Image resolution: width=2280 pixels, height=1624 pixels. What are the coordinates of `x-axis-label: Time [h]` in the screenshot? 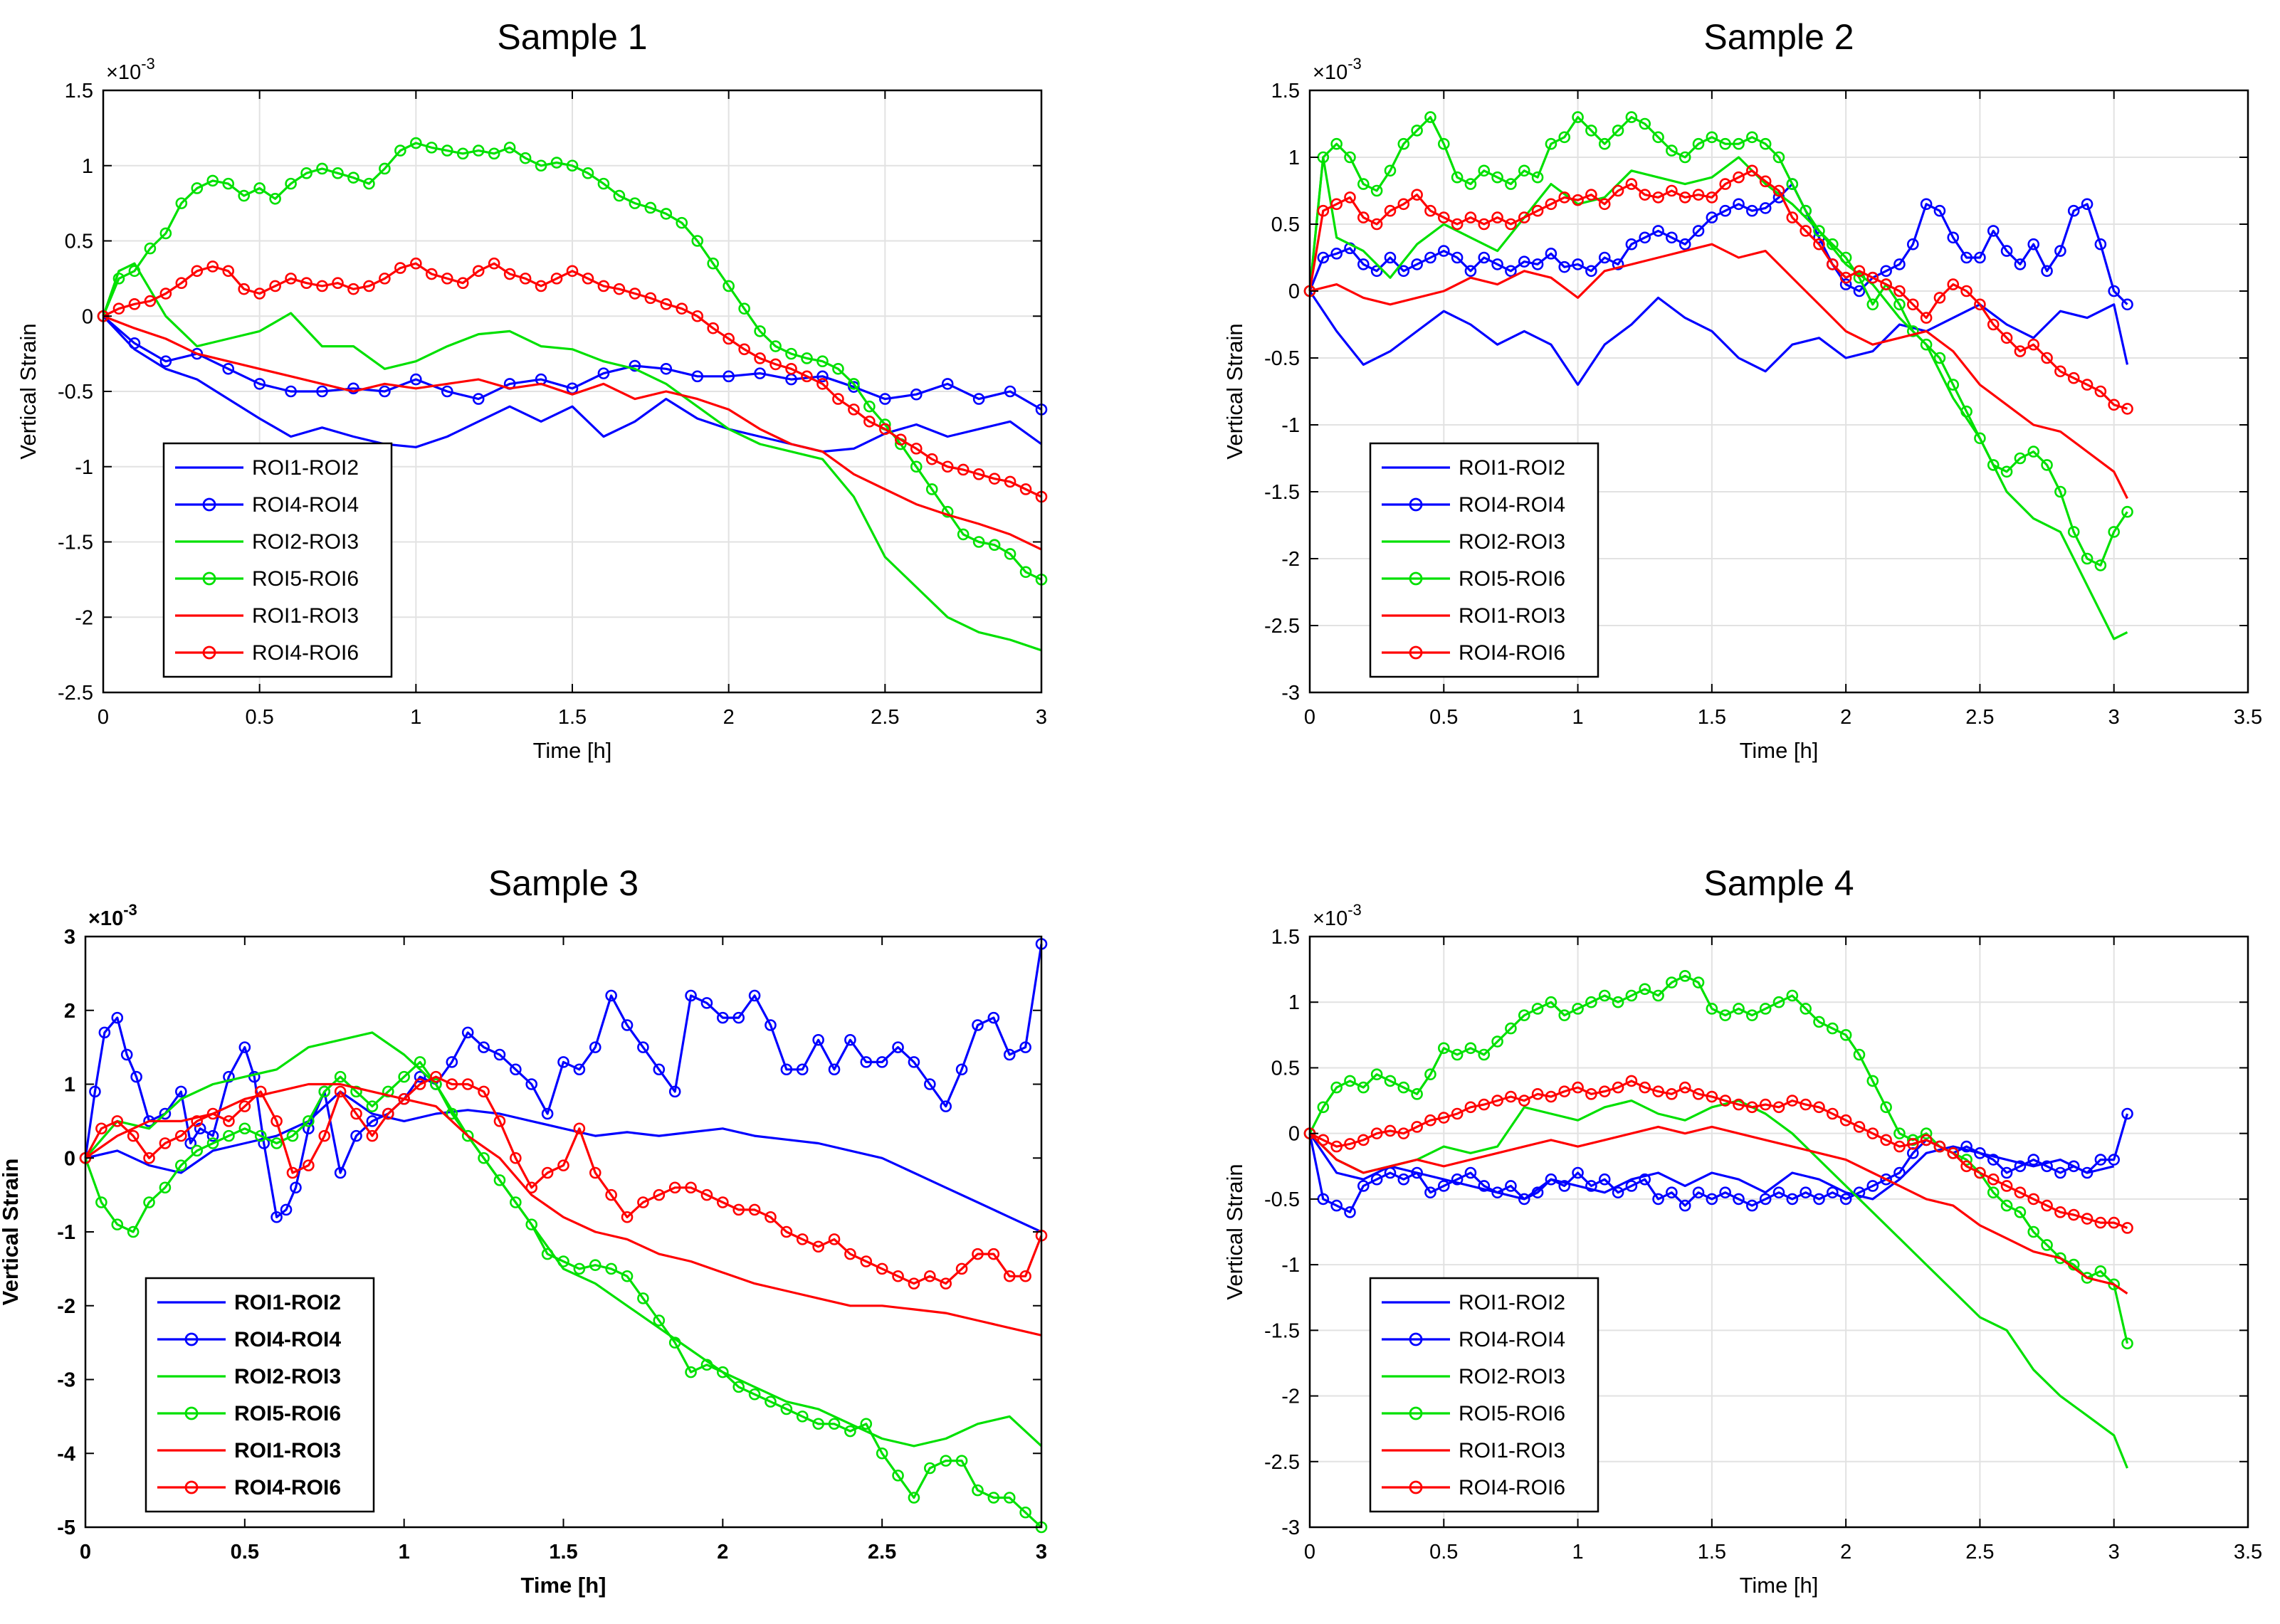 It's located at (1780, 750).